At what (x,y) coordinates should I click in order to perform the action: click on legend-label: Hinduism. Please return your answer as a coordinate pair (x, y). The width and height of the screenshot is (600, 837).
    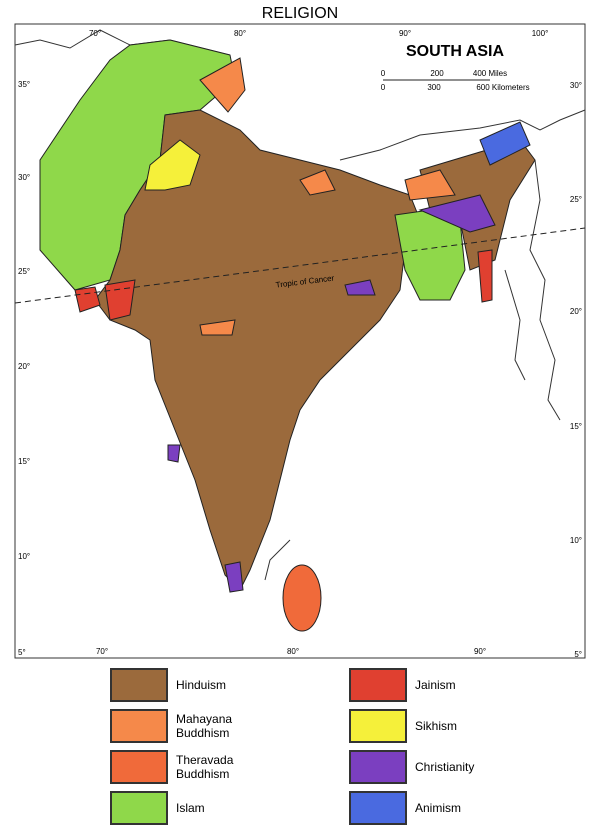
    Looking at the image, I should click on (201, 685).